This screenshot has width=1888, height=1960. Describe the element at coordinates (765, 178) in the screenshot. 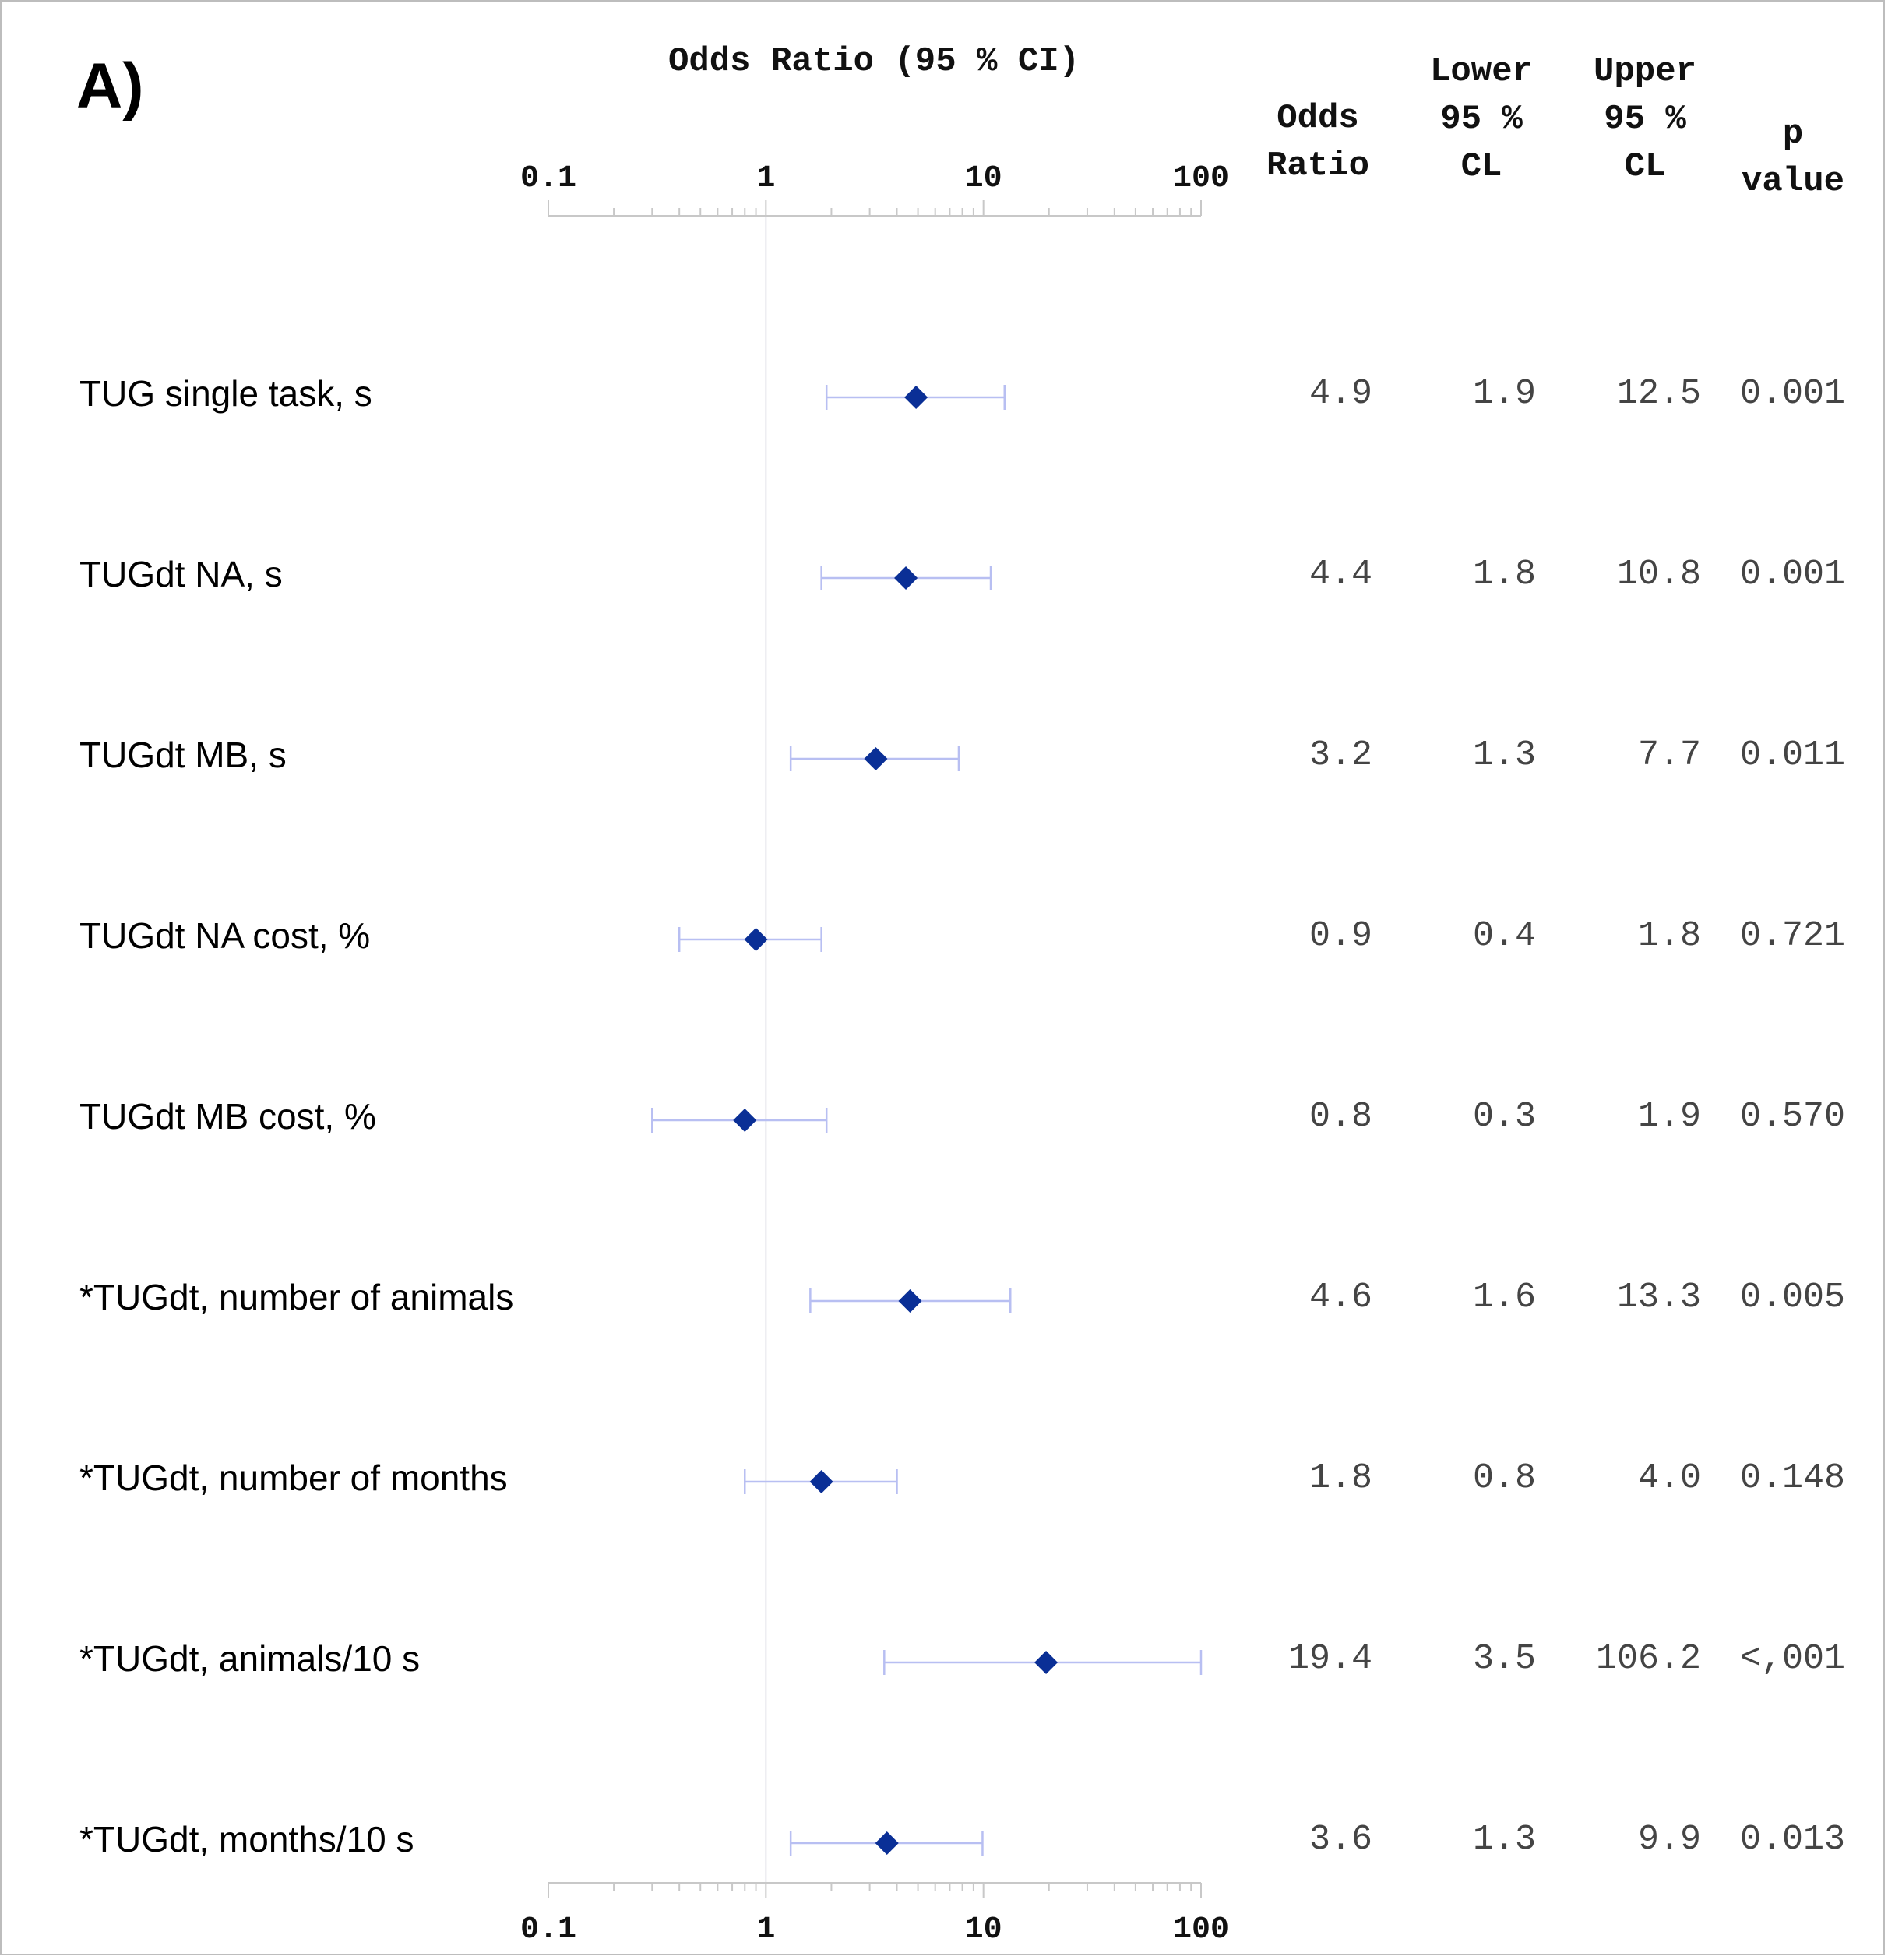

I see `top-axis-tick-label: 1` at that location.